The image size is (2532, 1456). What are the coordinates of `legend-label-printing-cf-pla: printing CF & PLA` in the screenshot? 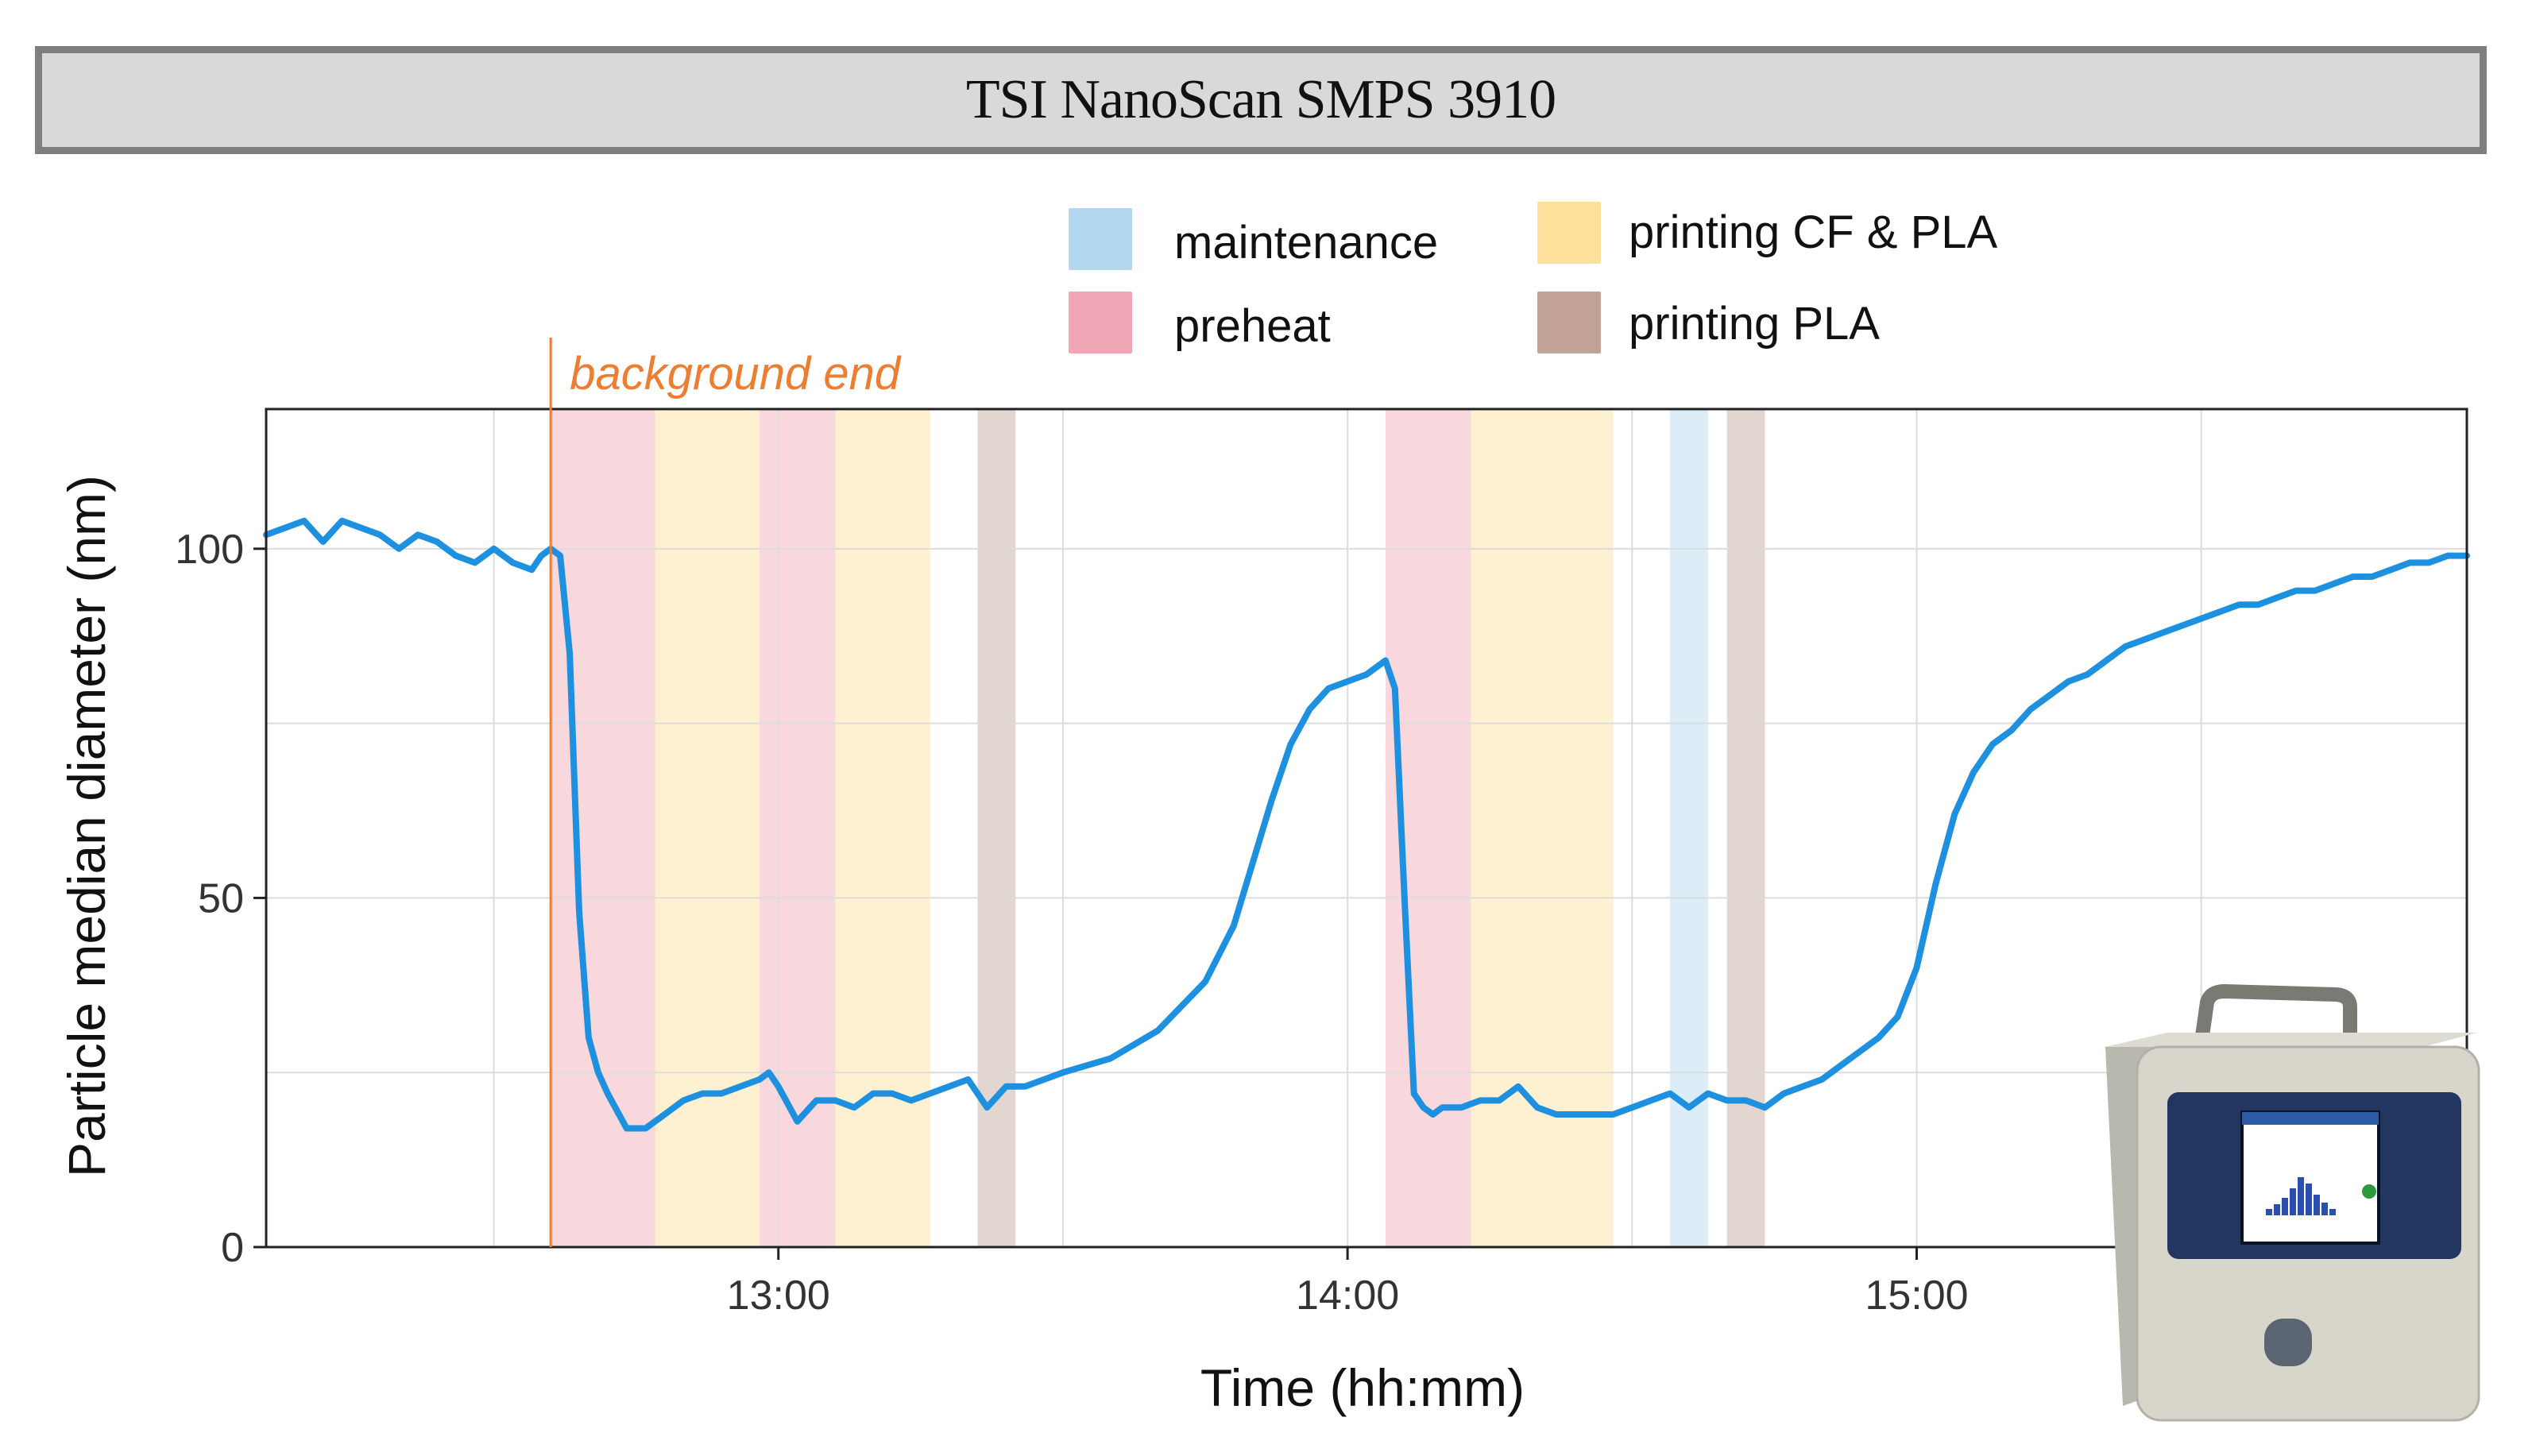 It's located at (1814, 232).